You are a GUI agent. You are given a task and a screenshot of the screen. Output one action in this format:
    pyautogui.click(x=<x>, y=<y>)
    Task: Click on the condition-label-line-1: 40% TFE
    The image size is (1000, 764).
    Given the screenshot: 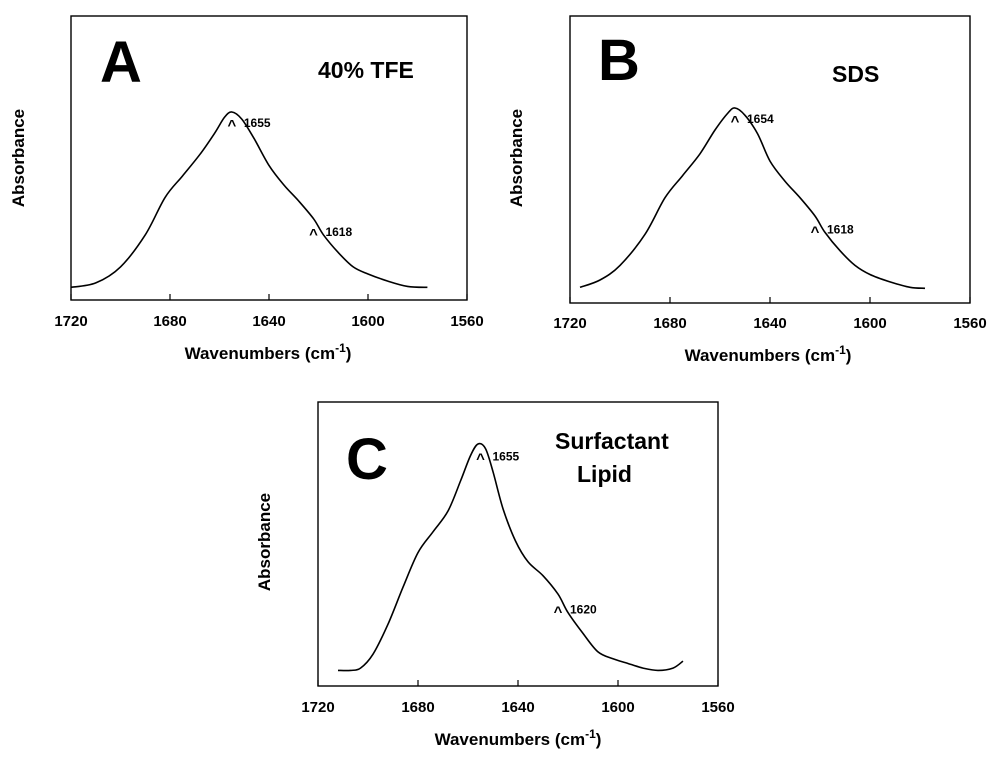 What is the action you would take?
    pyautogui.click(x=366, y=70)
    